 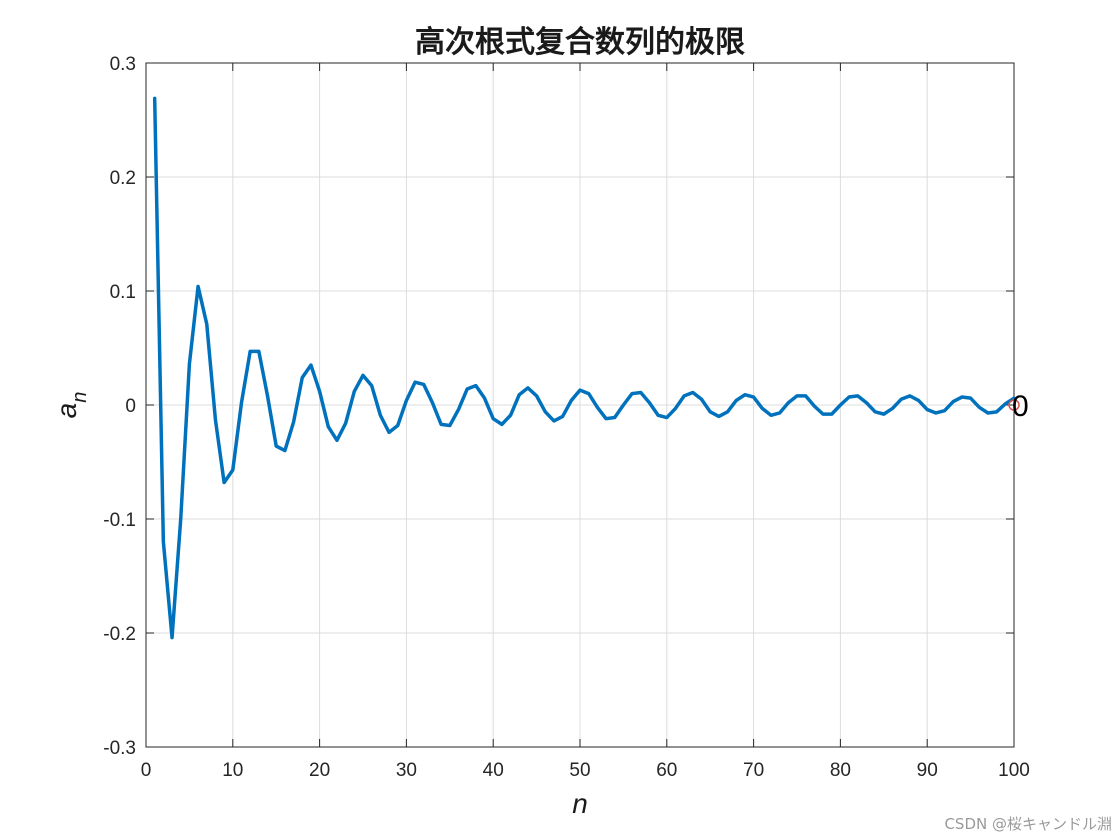 What do you see at coordinates (840, 770) in the screenshot?
I see `x-tick-label: 80` at bounding box center [840, 770].